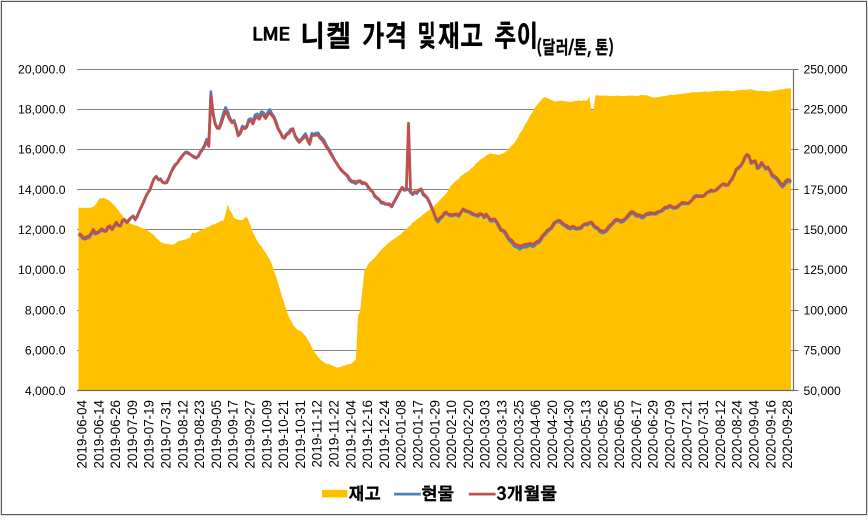 Image resolution: width=868 pixels, height=521 pixels. What do you see at coordinates (283, 434) in the screenshot?
I see `svg-text: 2019-10-21` at bounding box center [283, 434].